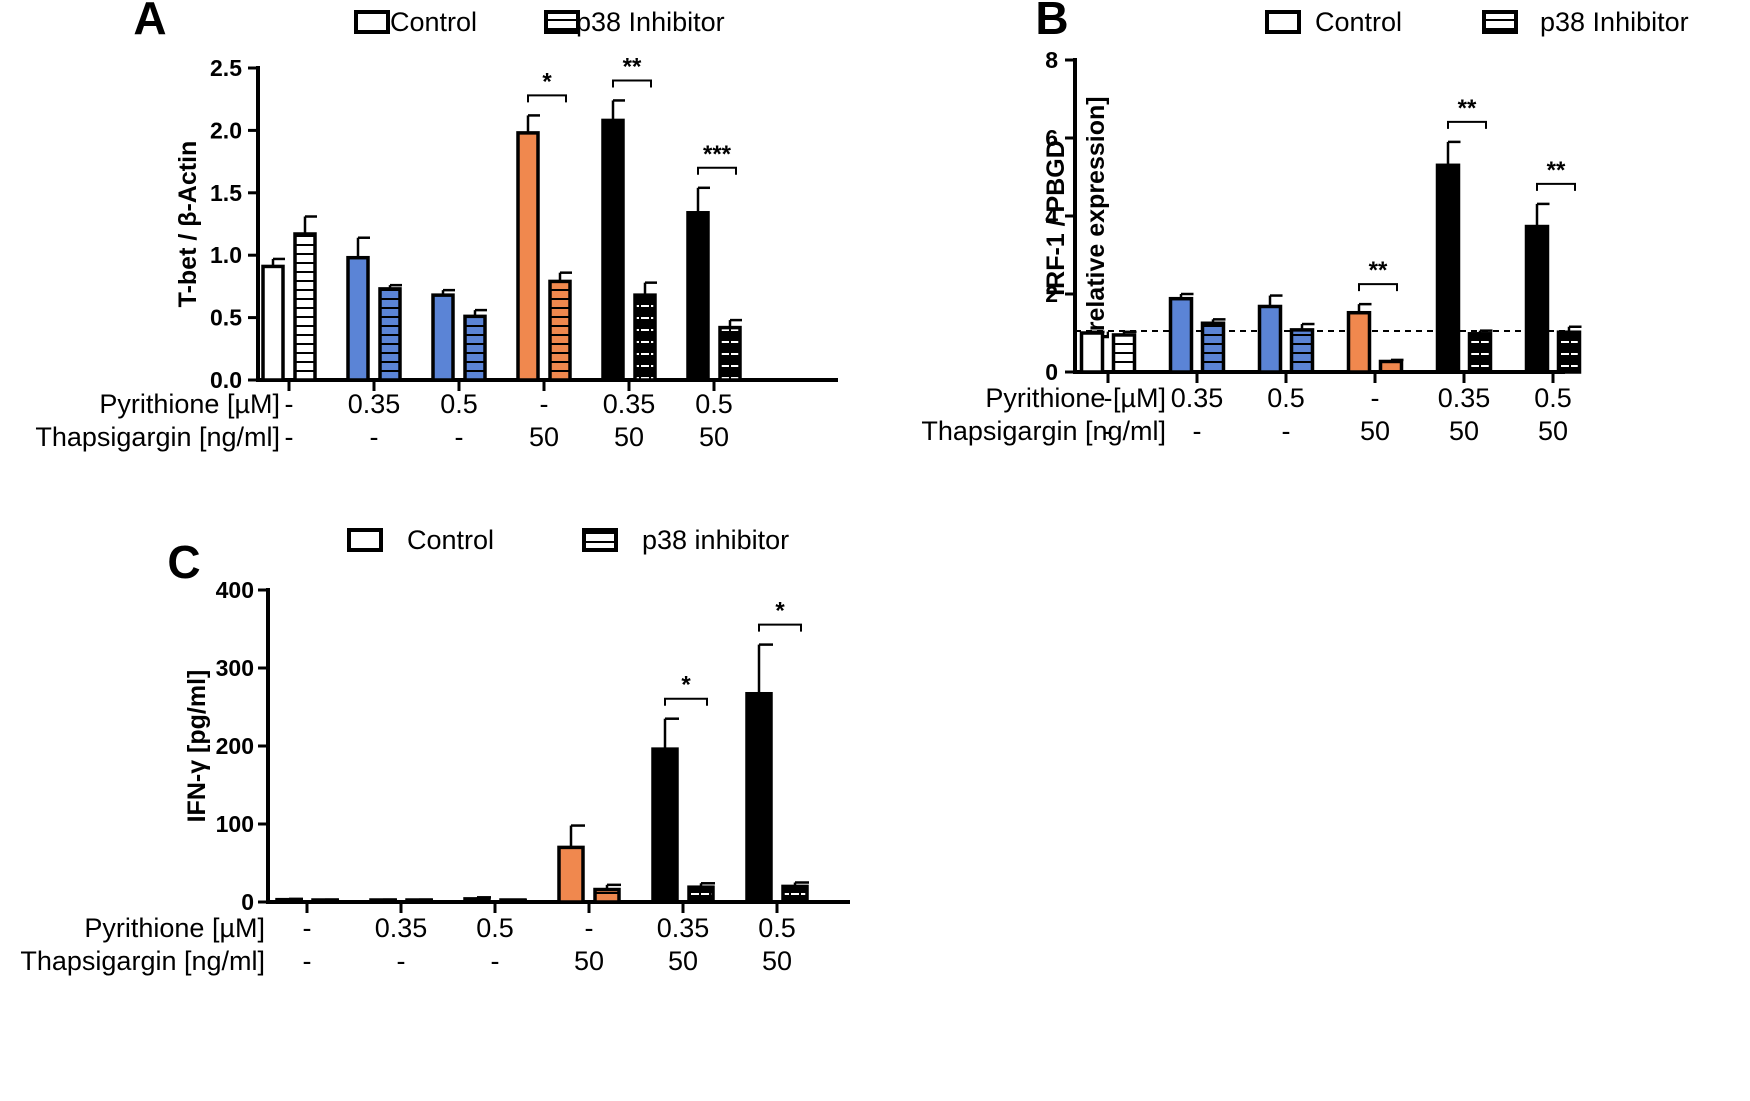  I want to click on y-tick-label: 200, so click(235, 746).